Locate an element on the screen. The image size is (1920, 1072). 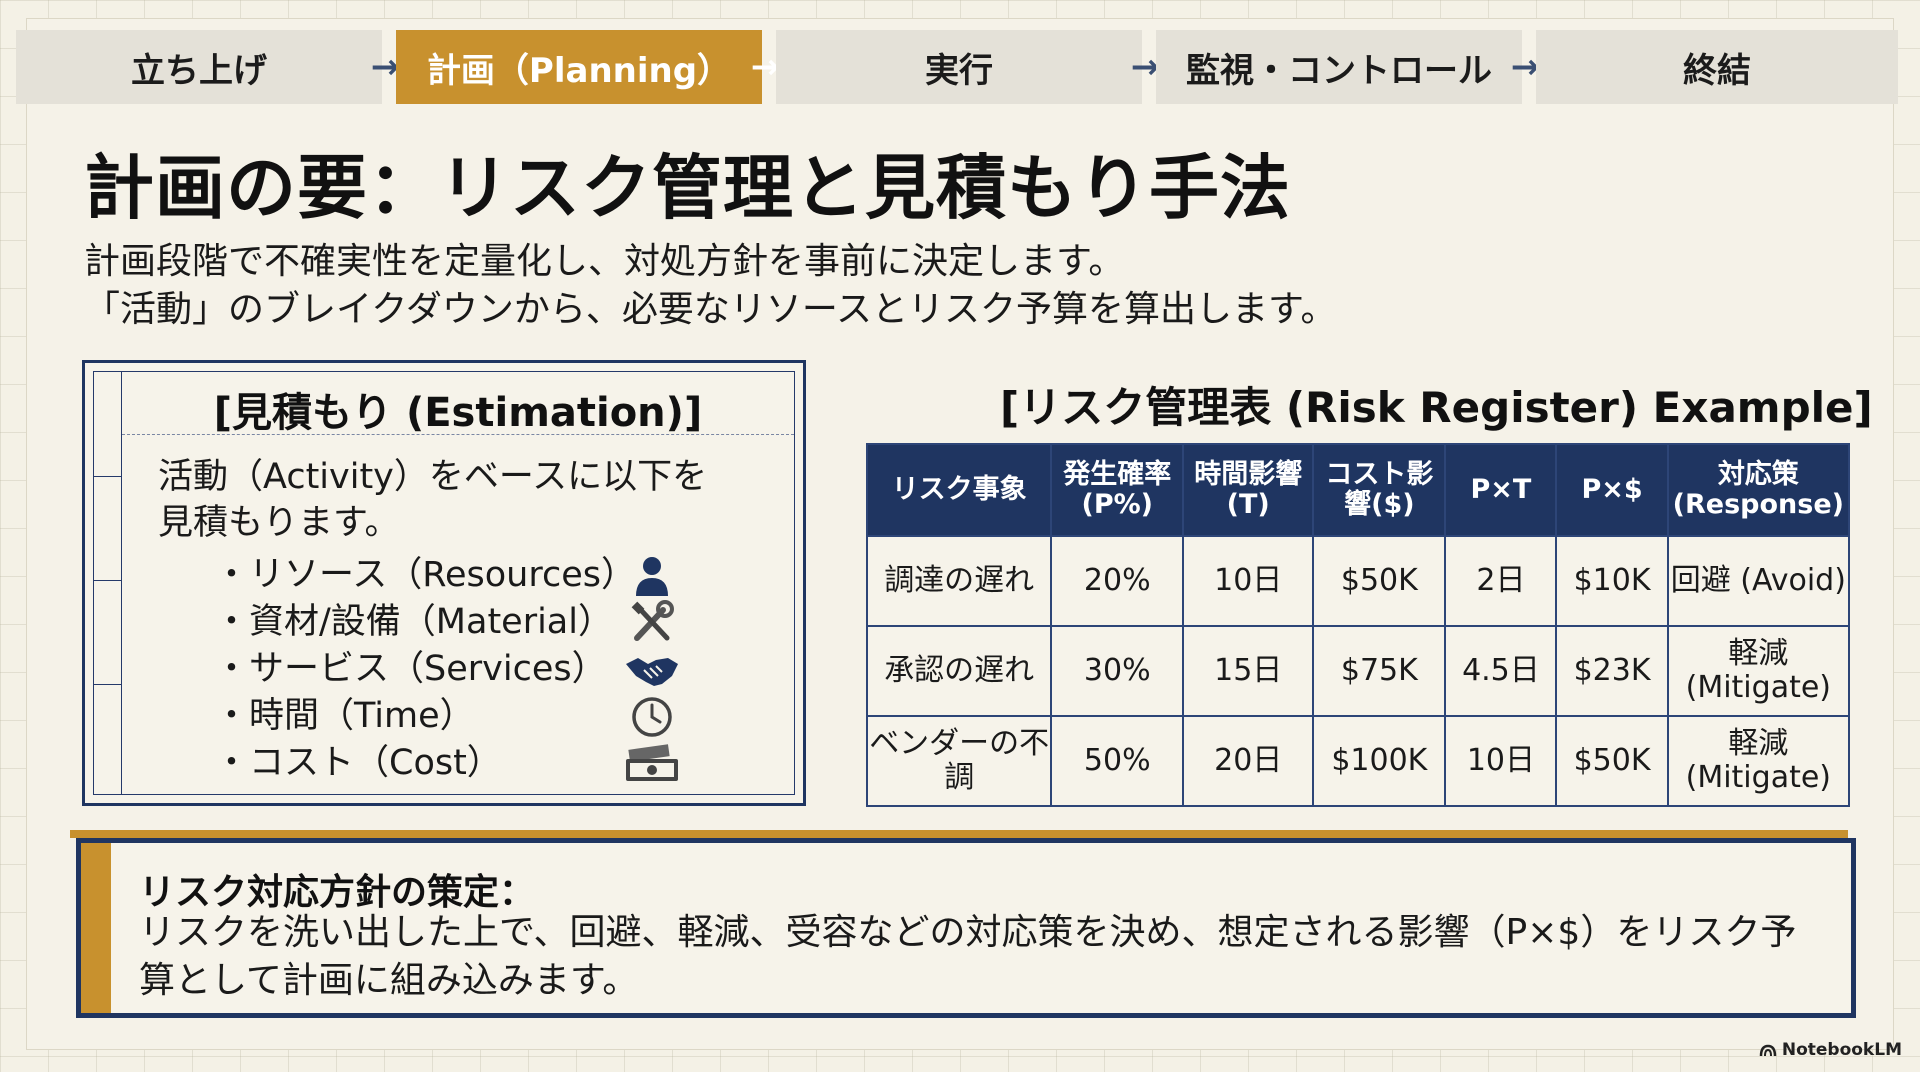
handshake-icon is located at coordinates (652, 669).